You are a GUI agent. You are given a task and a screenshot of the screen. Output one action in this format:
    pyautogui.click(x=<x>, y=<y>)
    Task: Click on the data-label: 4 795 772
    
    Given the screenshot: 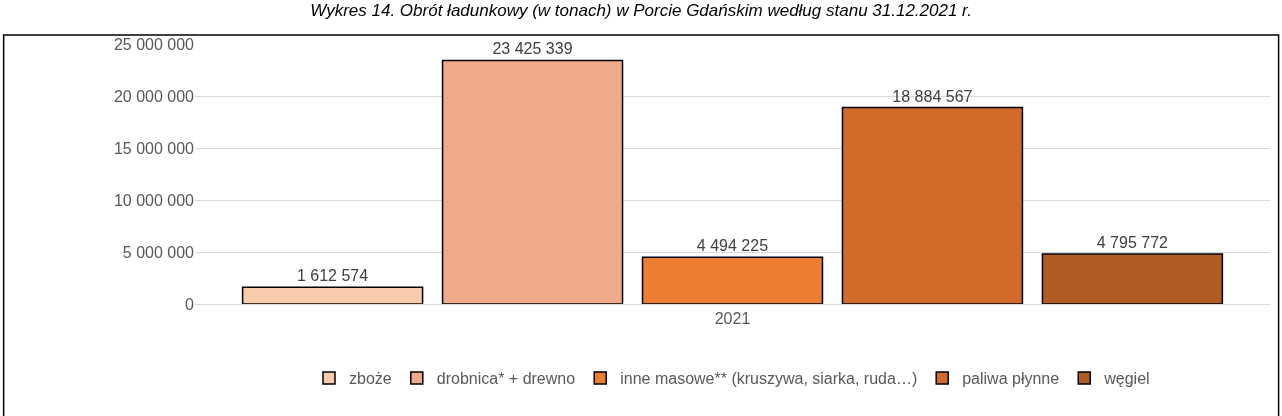 What is the action you would take?
    pyautogui.click(x=1132, y=243)
    